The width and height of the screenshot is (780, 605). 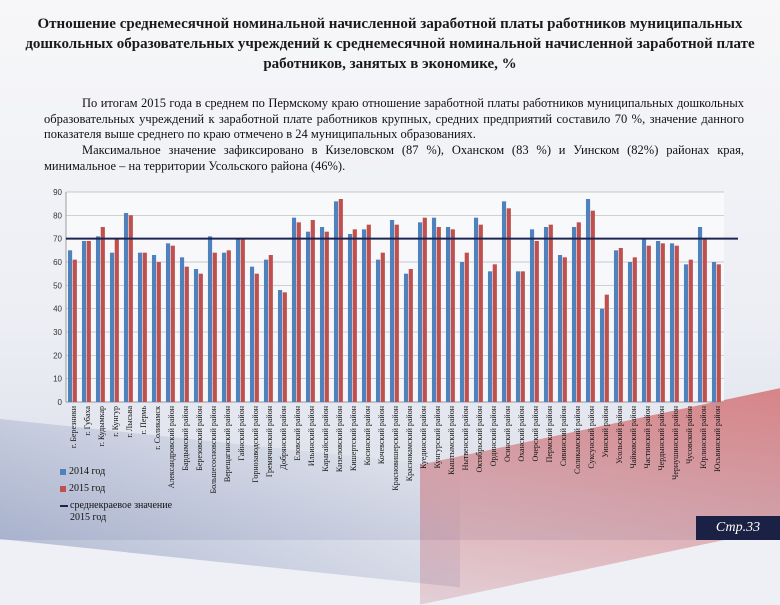 What do you see at coordinates (185, 437) in the screenshot?
I see `x-tick-label-8: Бардымский район` at bounding box center [185, 437].